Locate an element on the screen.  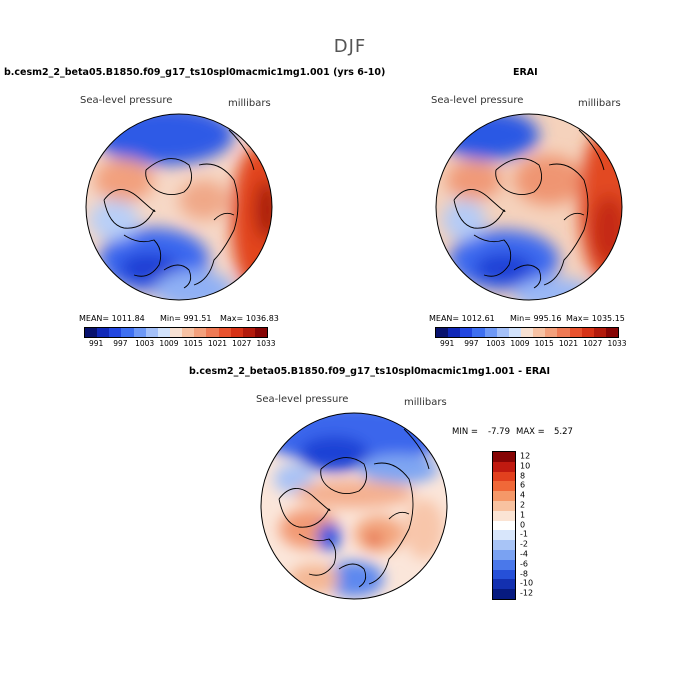
panel-1-units: millibars is located at coordinates (249, 103).